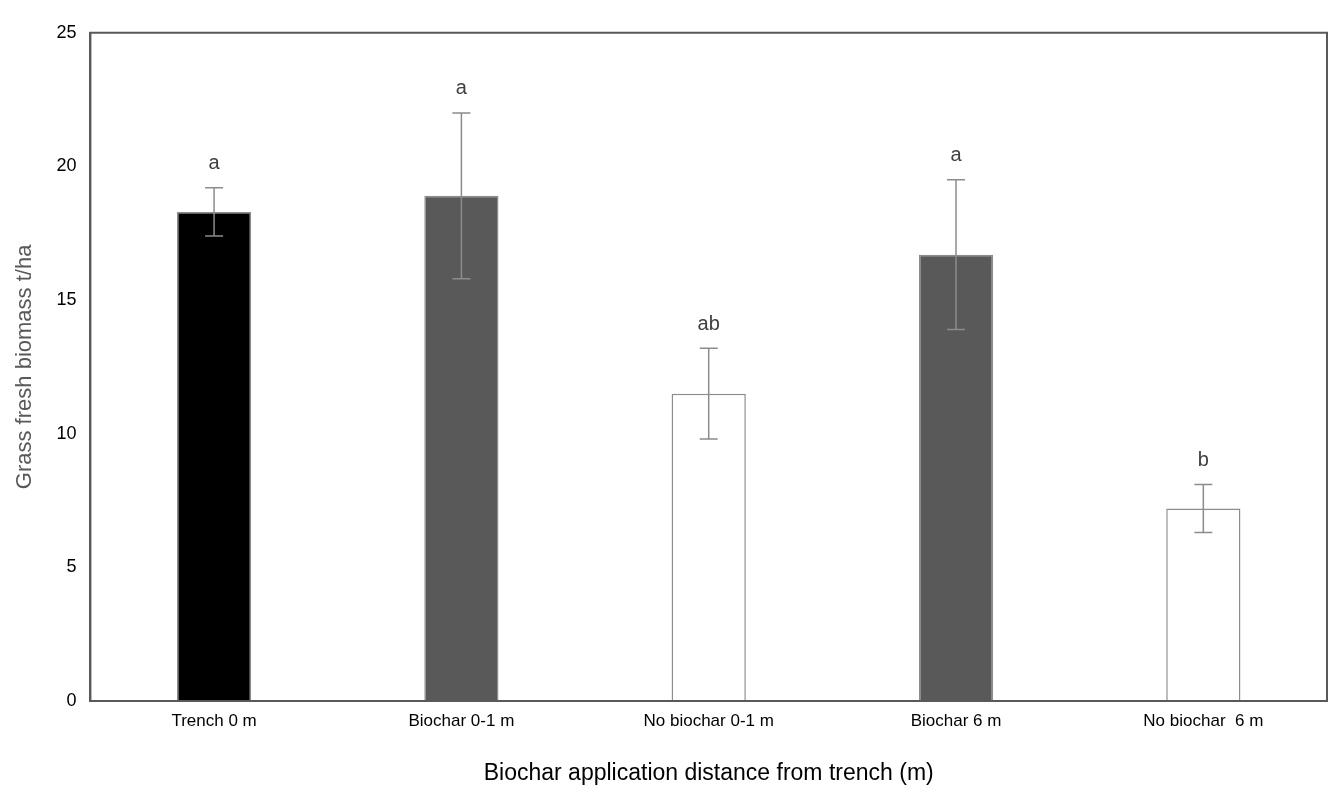  Describe the element at coordinates (708, 720) in the screenshot. I see `x-tick-label: No biochar 0-1 m` at that location.